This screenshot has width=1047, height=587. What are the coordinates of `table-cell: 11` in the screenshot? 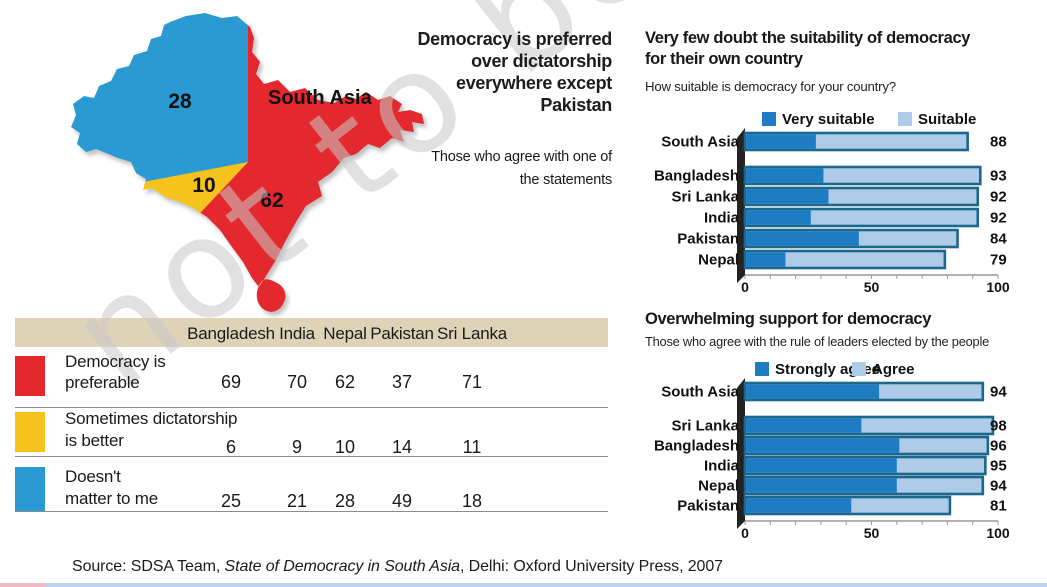 It's located at (472, 447).